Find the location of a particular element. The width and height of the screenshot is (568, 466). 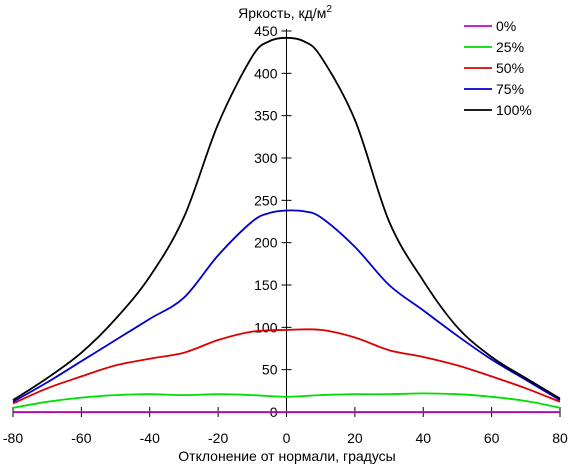

y-axis-title: Яркость, кд/м2 is located at coordinates (285, 12).